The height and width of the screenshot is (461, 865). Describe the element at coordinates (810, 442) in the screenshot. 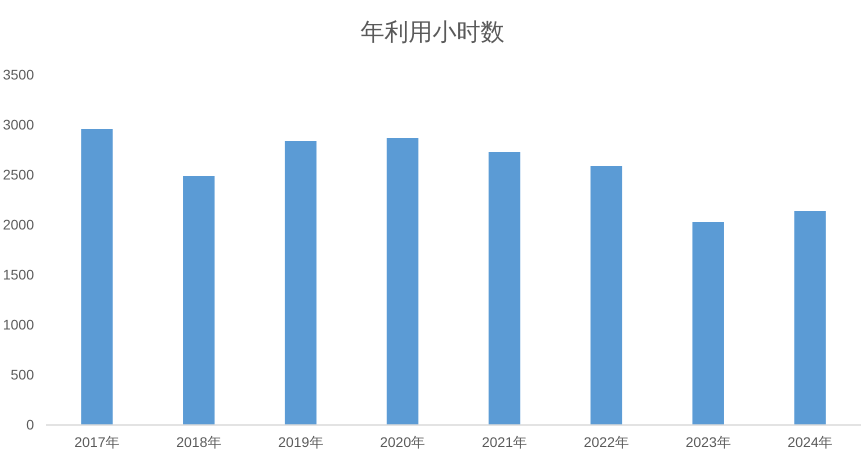

I see `x-tick-label: 2024年` at that location.